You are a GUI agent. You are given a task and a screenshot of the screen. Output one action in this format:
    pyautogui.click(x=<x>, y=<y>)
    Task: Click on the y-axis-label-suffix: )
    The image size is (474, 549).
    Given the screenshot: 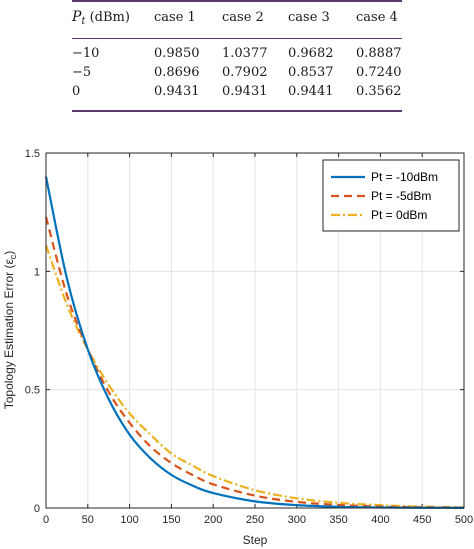 What is the action you would take?
    pyautogui.click(x=9, y=253)
    